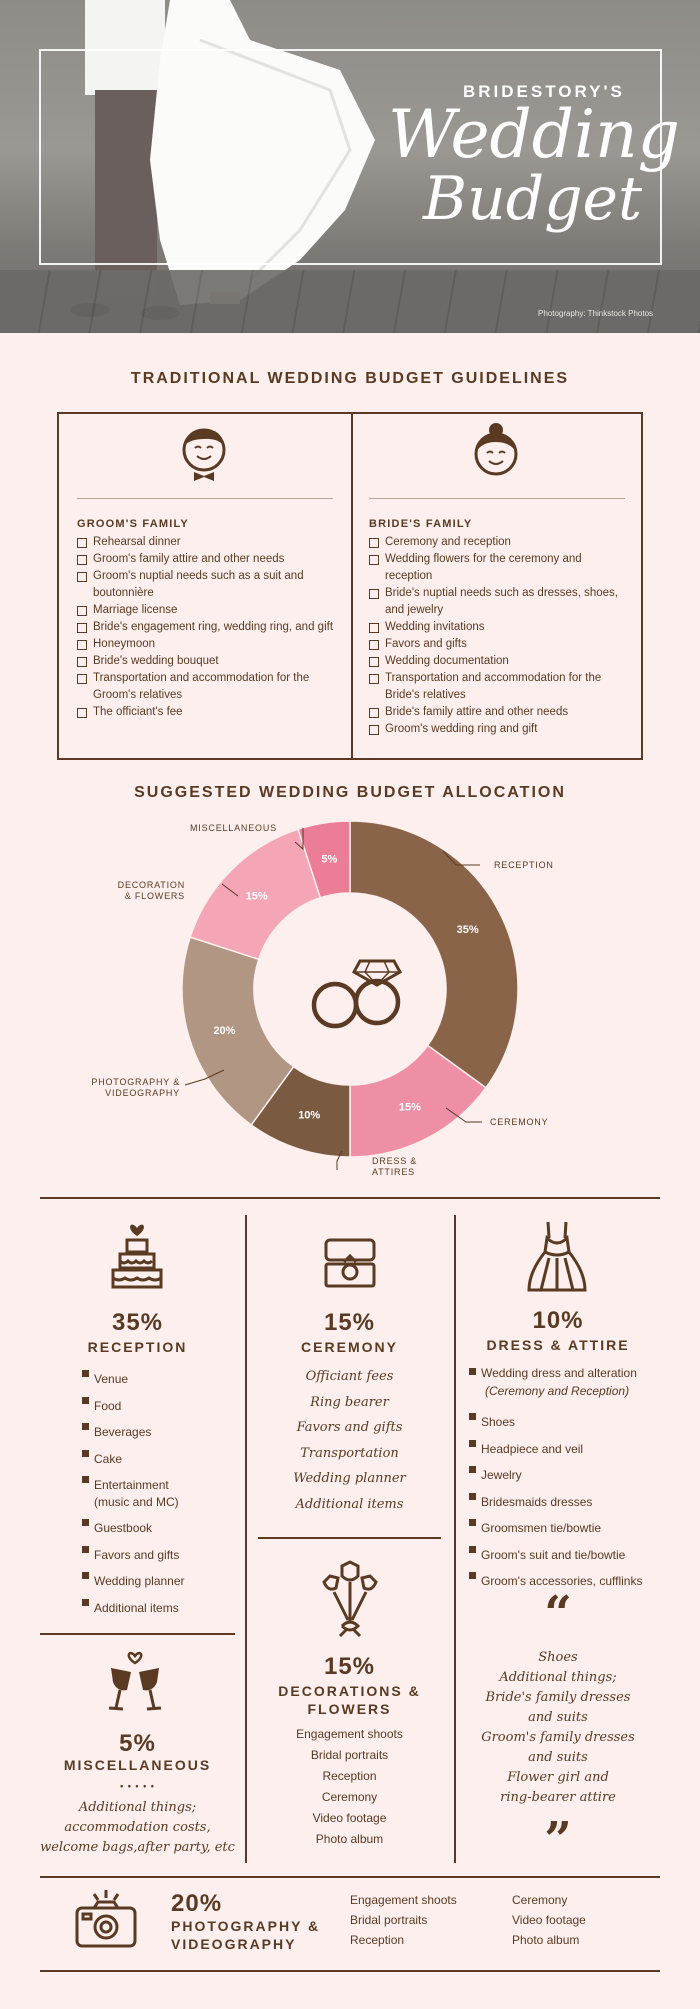  What do you see at coordinates (349, 1666) in the screenshot?
I see `decorations-percent: 15%` at bounding box center [349, 1666].